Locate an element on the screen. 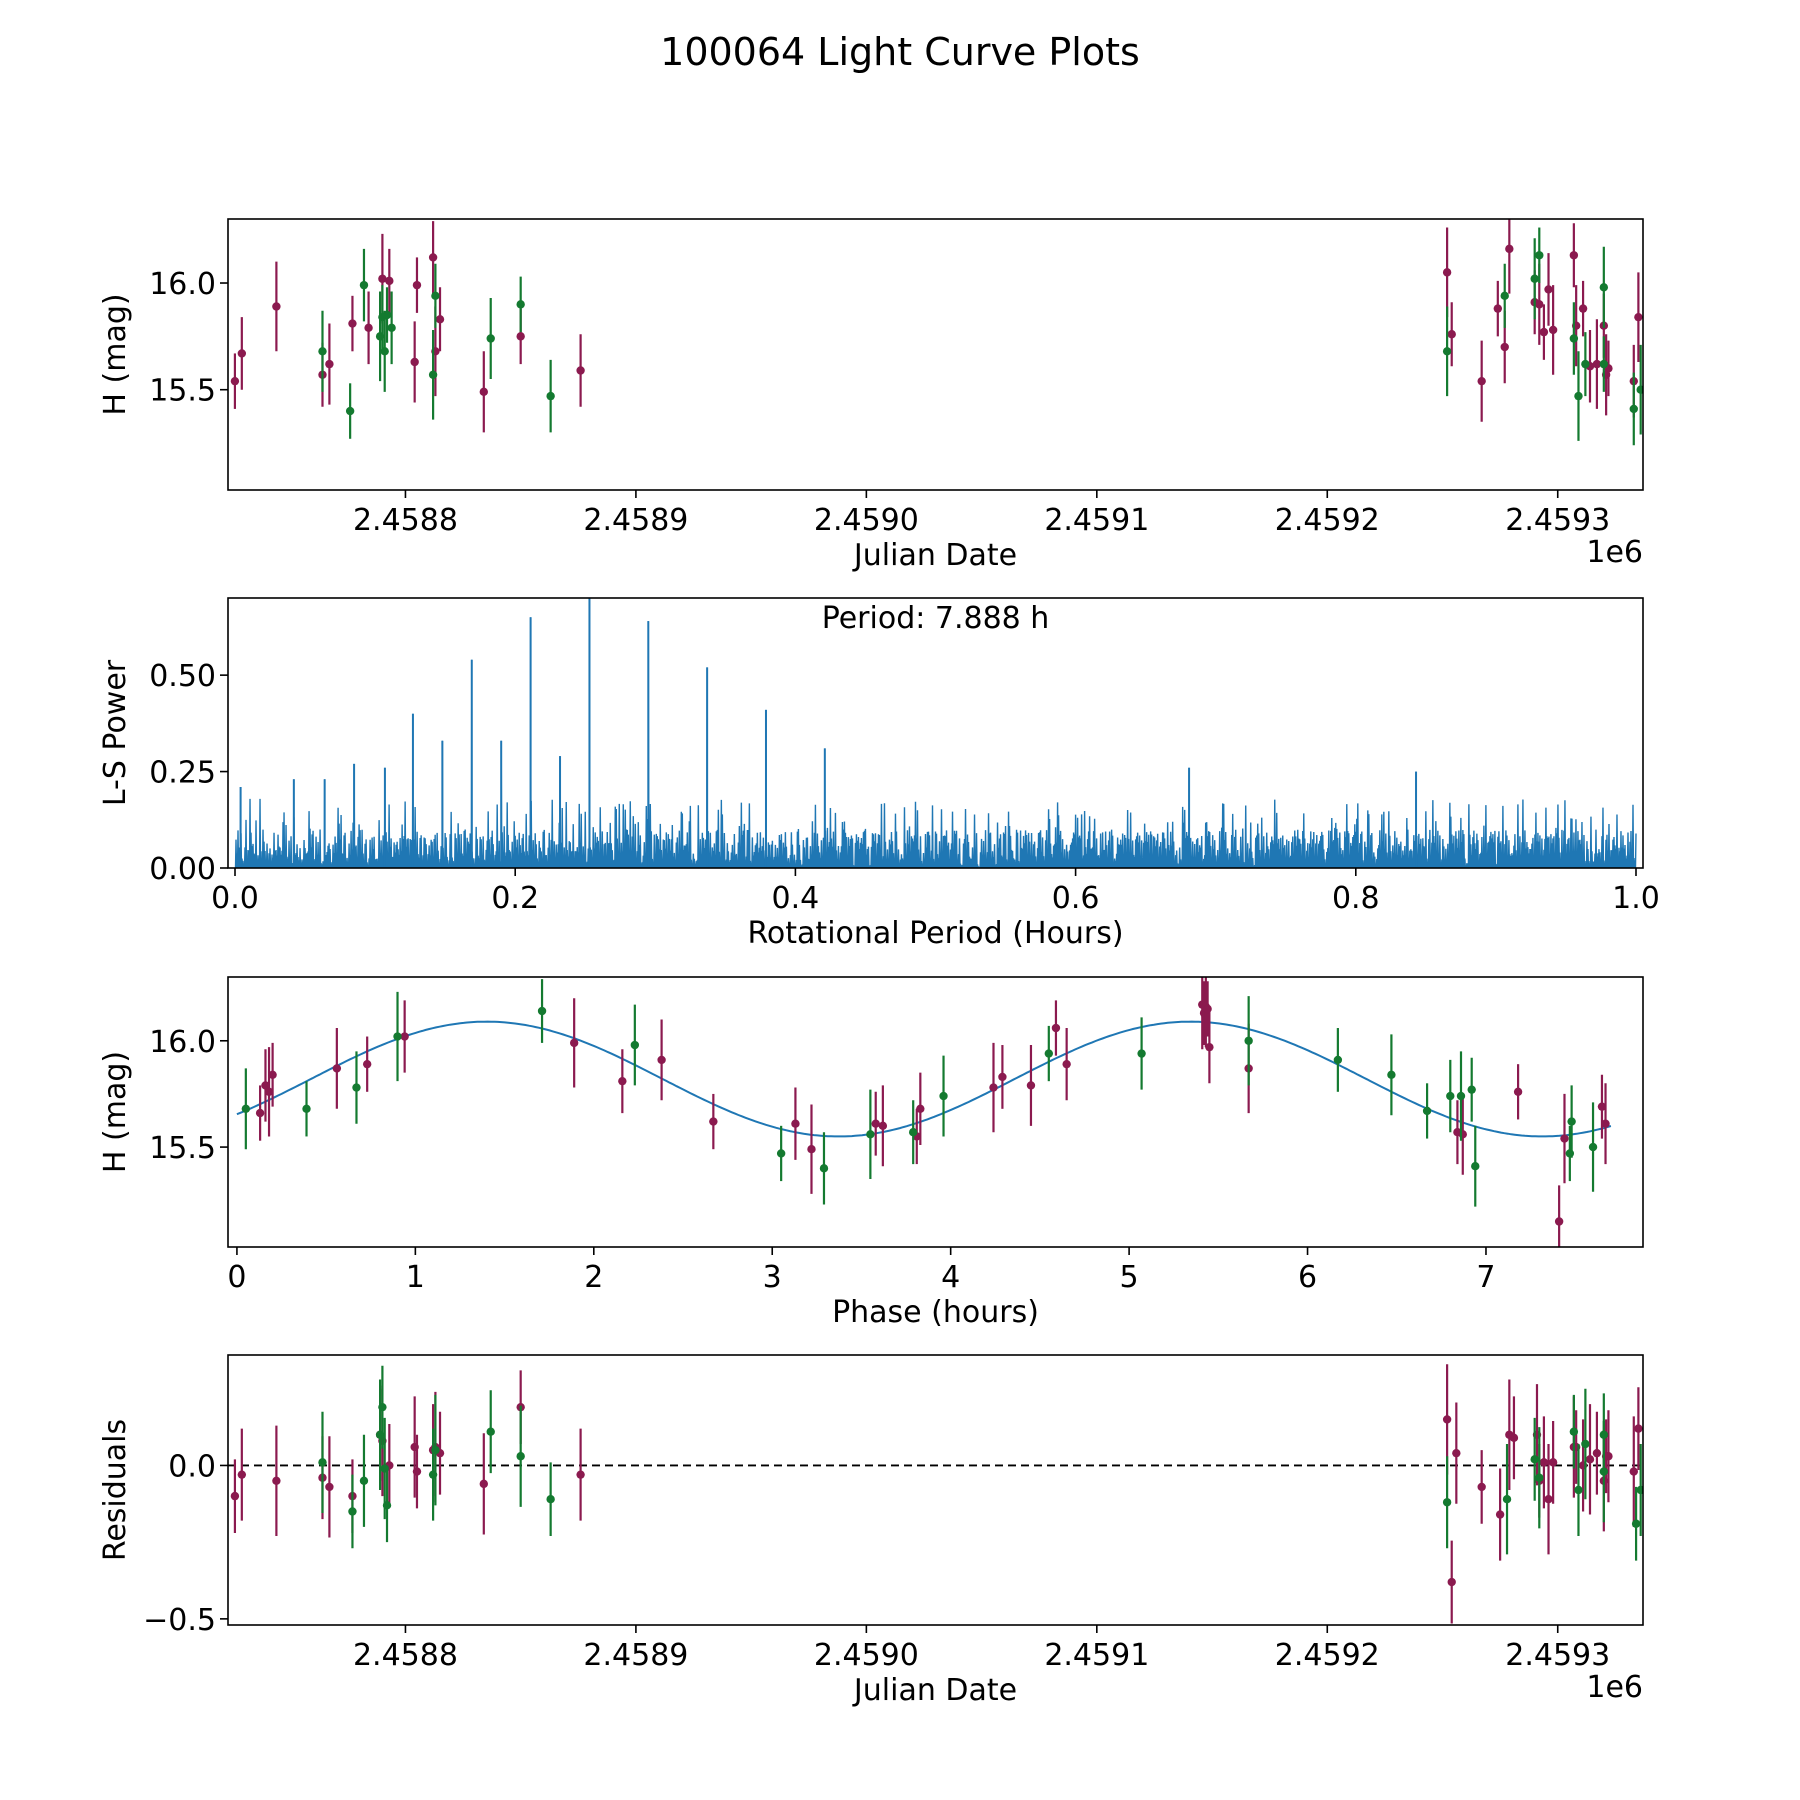 The width and height of the screenshot is (1800, 1800). x-tick-label: 0.0 is located at coordinates (235, 898).